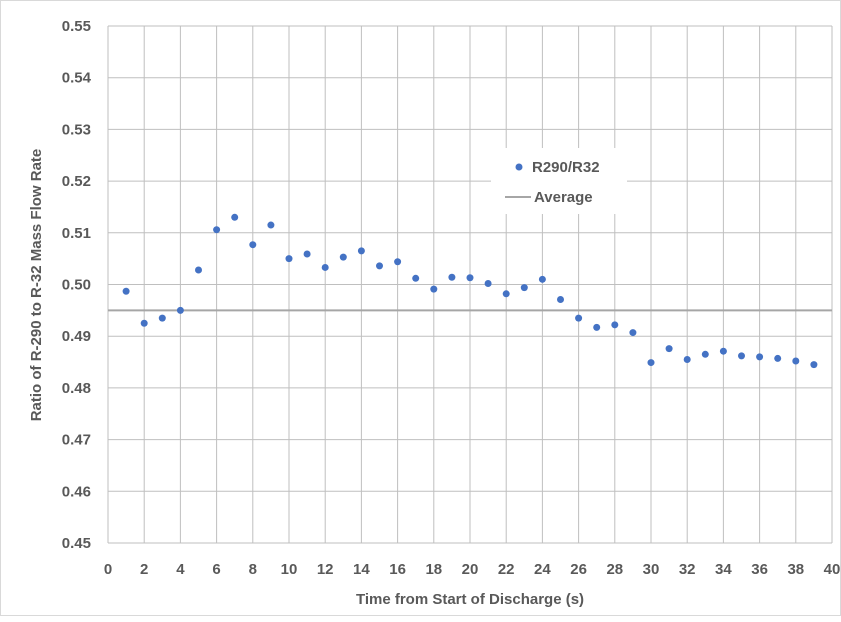 This screenshot has width=841, height=622. Describe the element at coordinates (325, 569) in the screenshot. I see `x-tick-label: 12` at that location.